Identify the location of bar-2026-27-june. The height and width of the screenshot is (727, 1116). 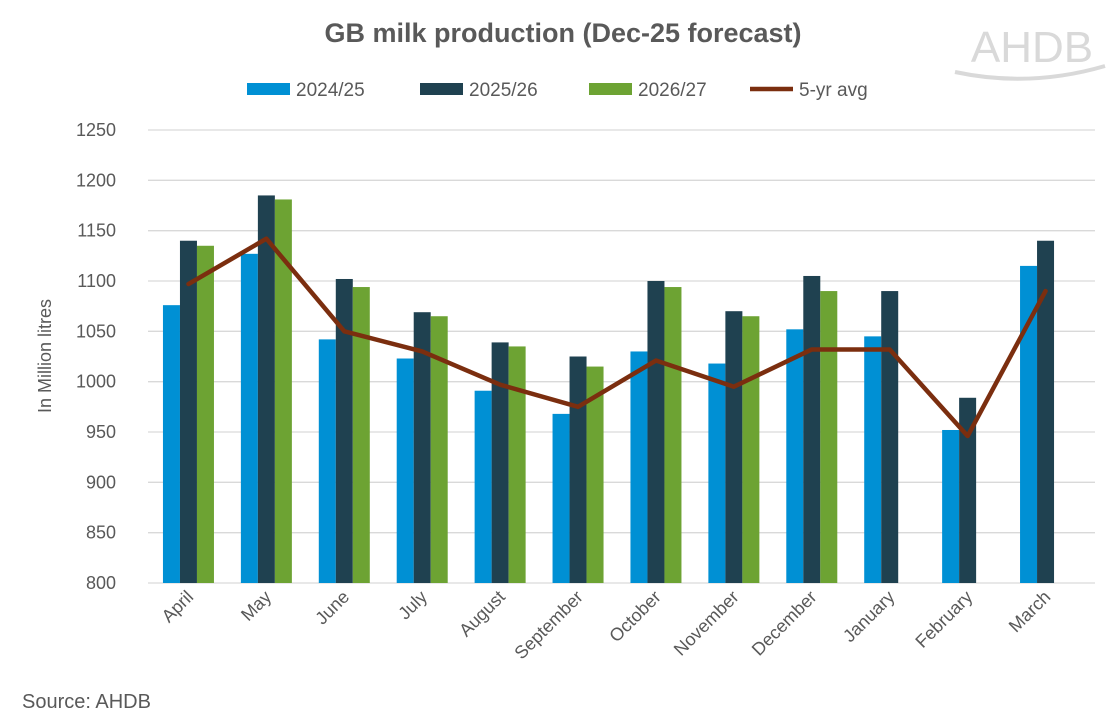
(361, 435).